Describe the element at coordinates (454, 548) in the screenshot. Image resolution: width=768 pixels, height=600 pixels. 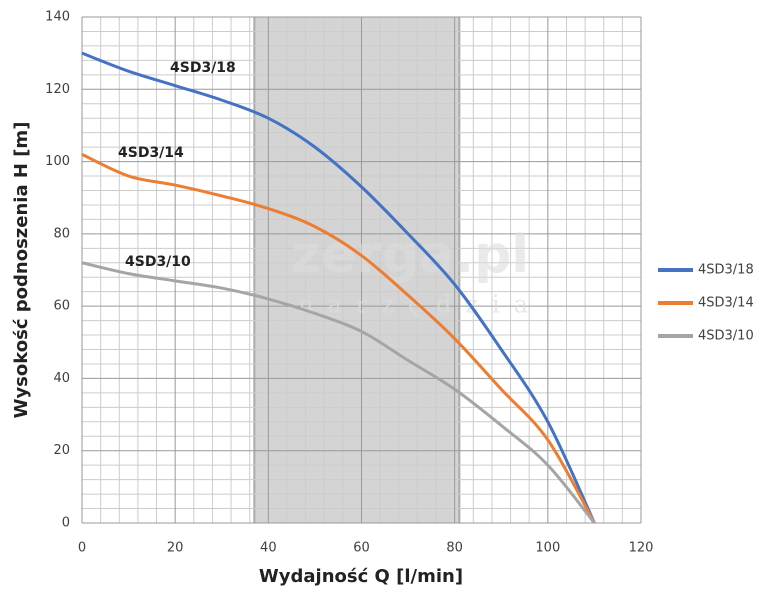
I see `x-tick-label: 80` at that location.